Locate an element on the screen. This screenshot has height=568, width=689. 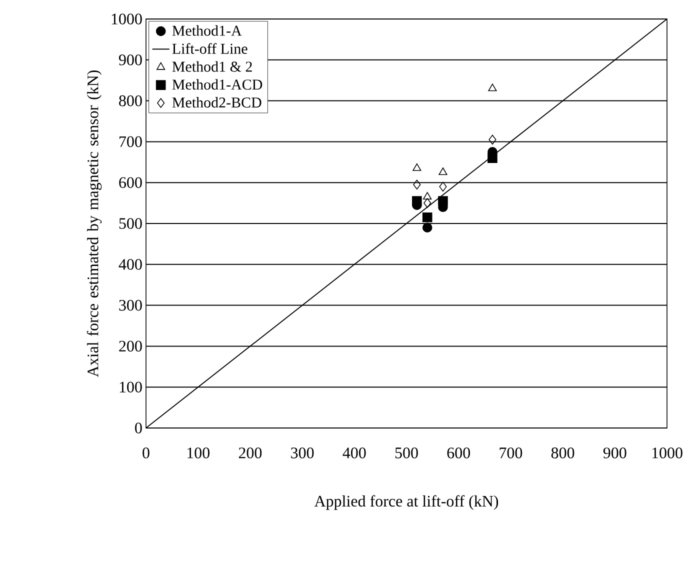
x-tick-label: 1000 is located at coordinates (667, 453).